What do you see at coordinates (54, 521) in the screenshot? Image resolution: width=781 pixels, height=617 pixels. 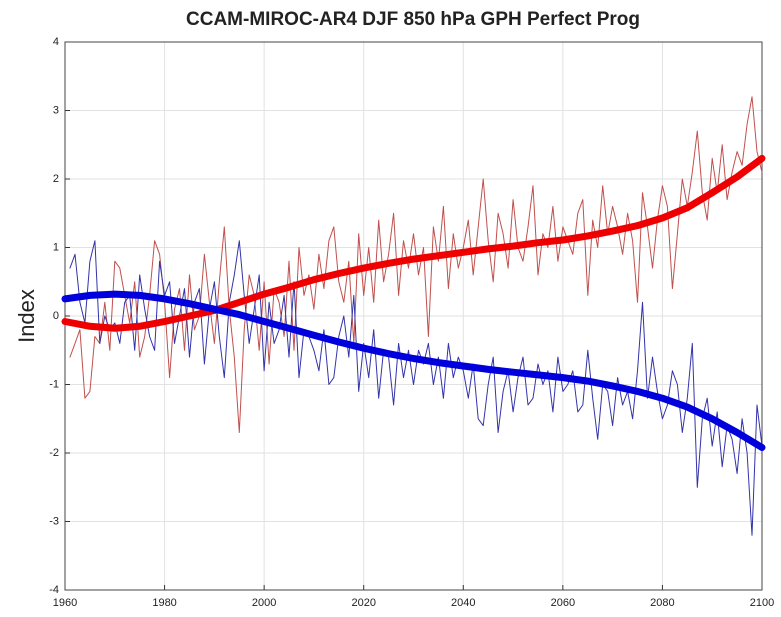 I see `y-tick-label: -3` at bounding box center [54, 521].